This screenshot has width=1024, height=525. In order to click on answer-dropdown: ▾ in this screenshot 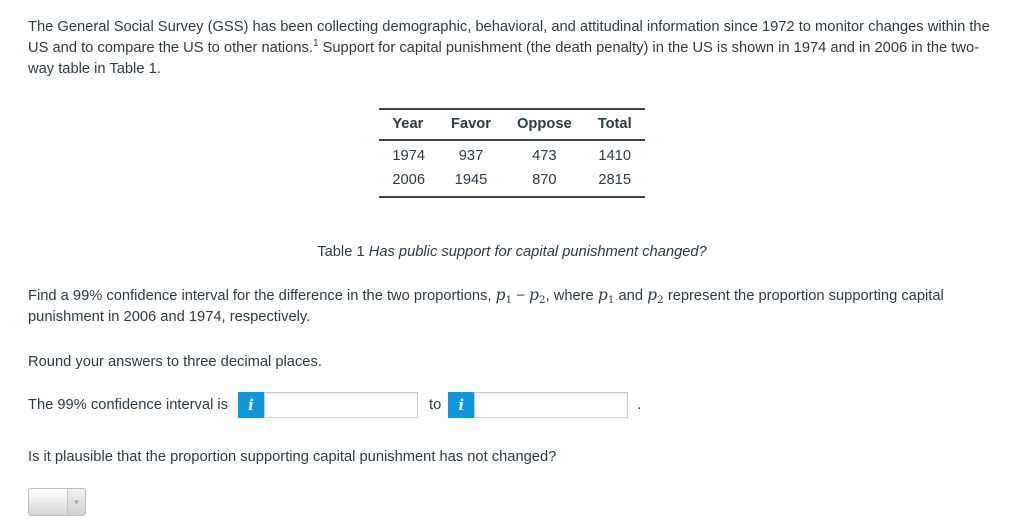, I will do `click(57, 502)`.